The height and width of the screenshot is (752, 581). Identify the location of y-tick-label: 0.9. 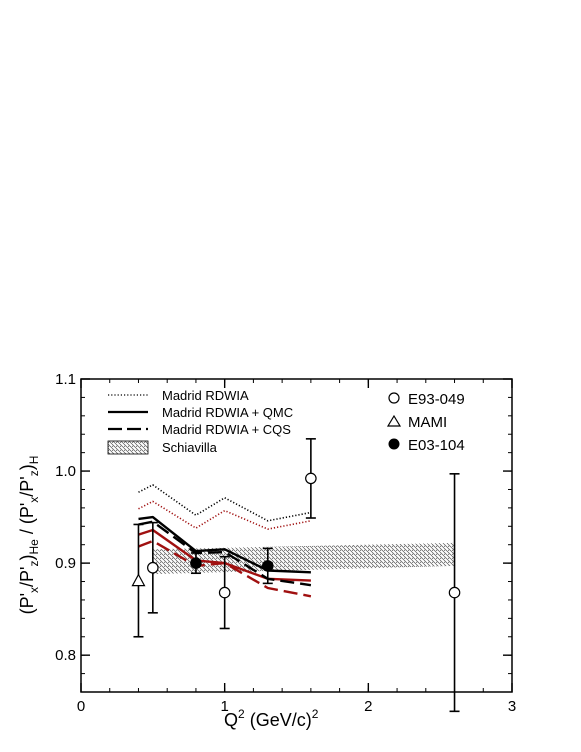
(65, 563).